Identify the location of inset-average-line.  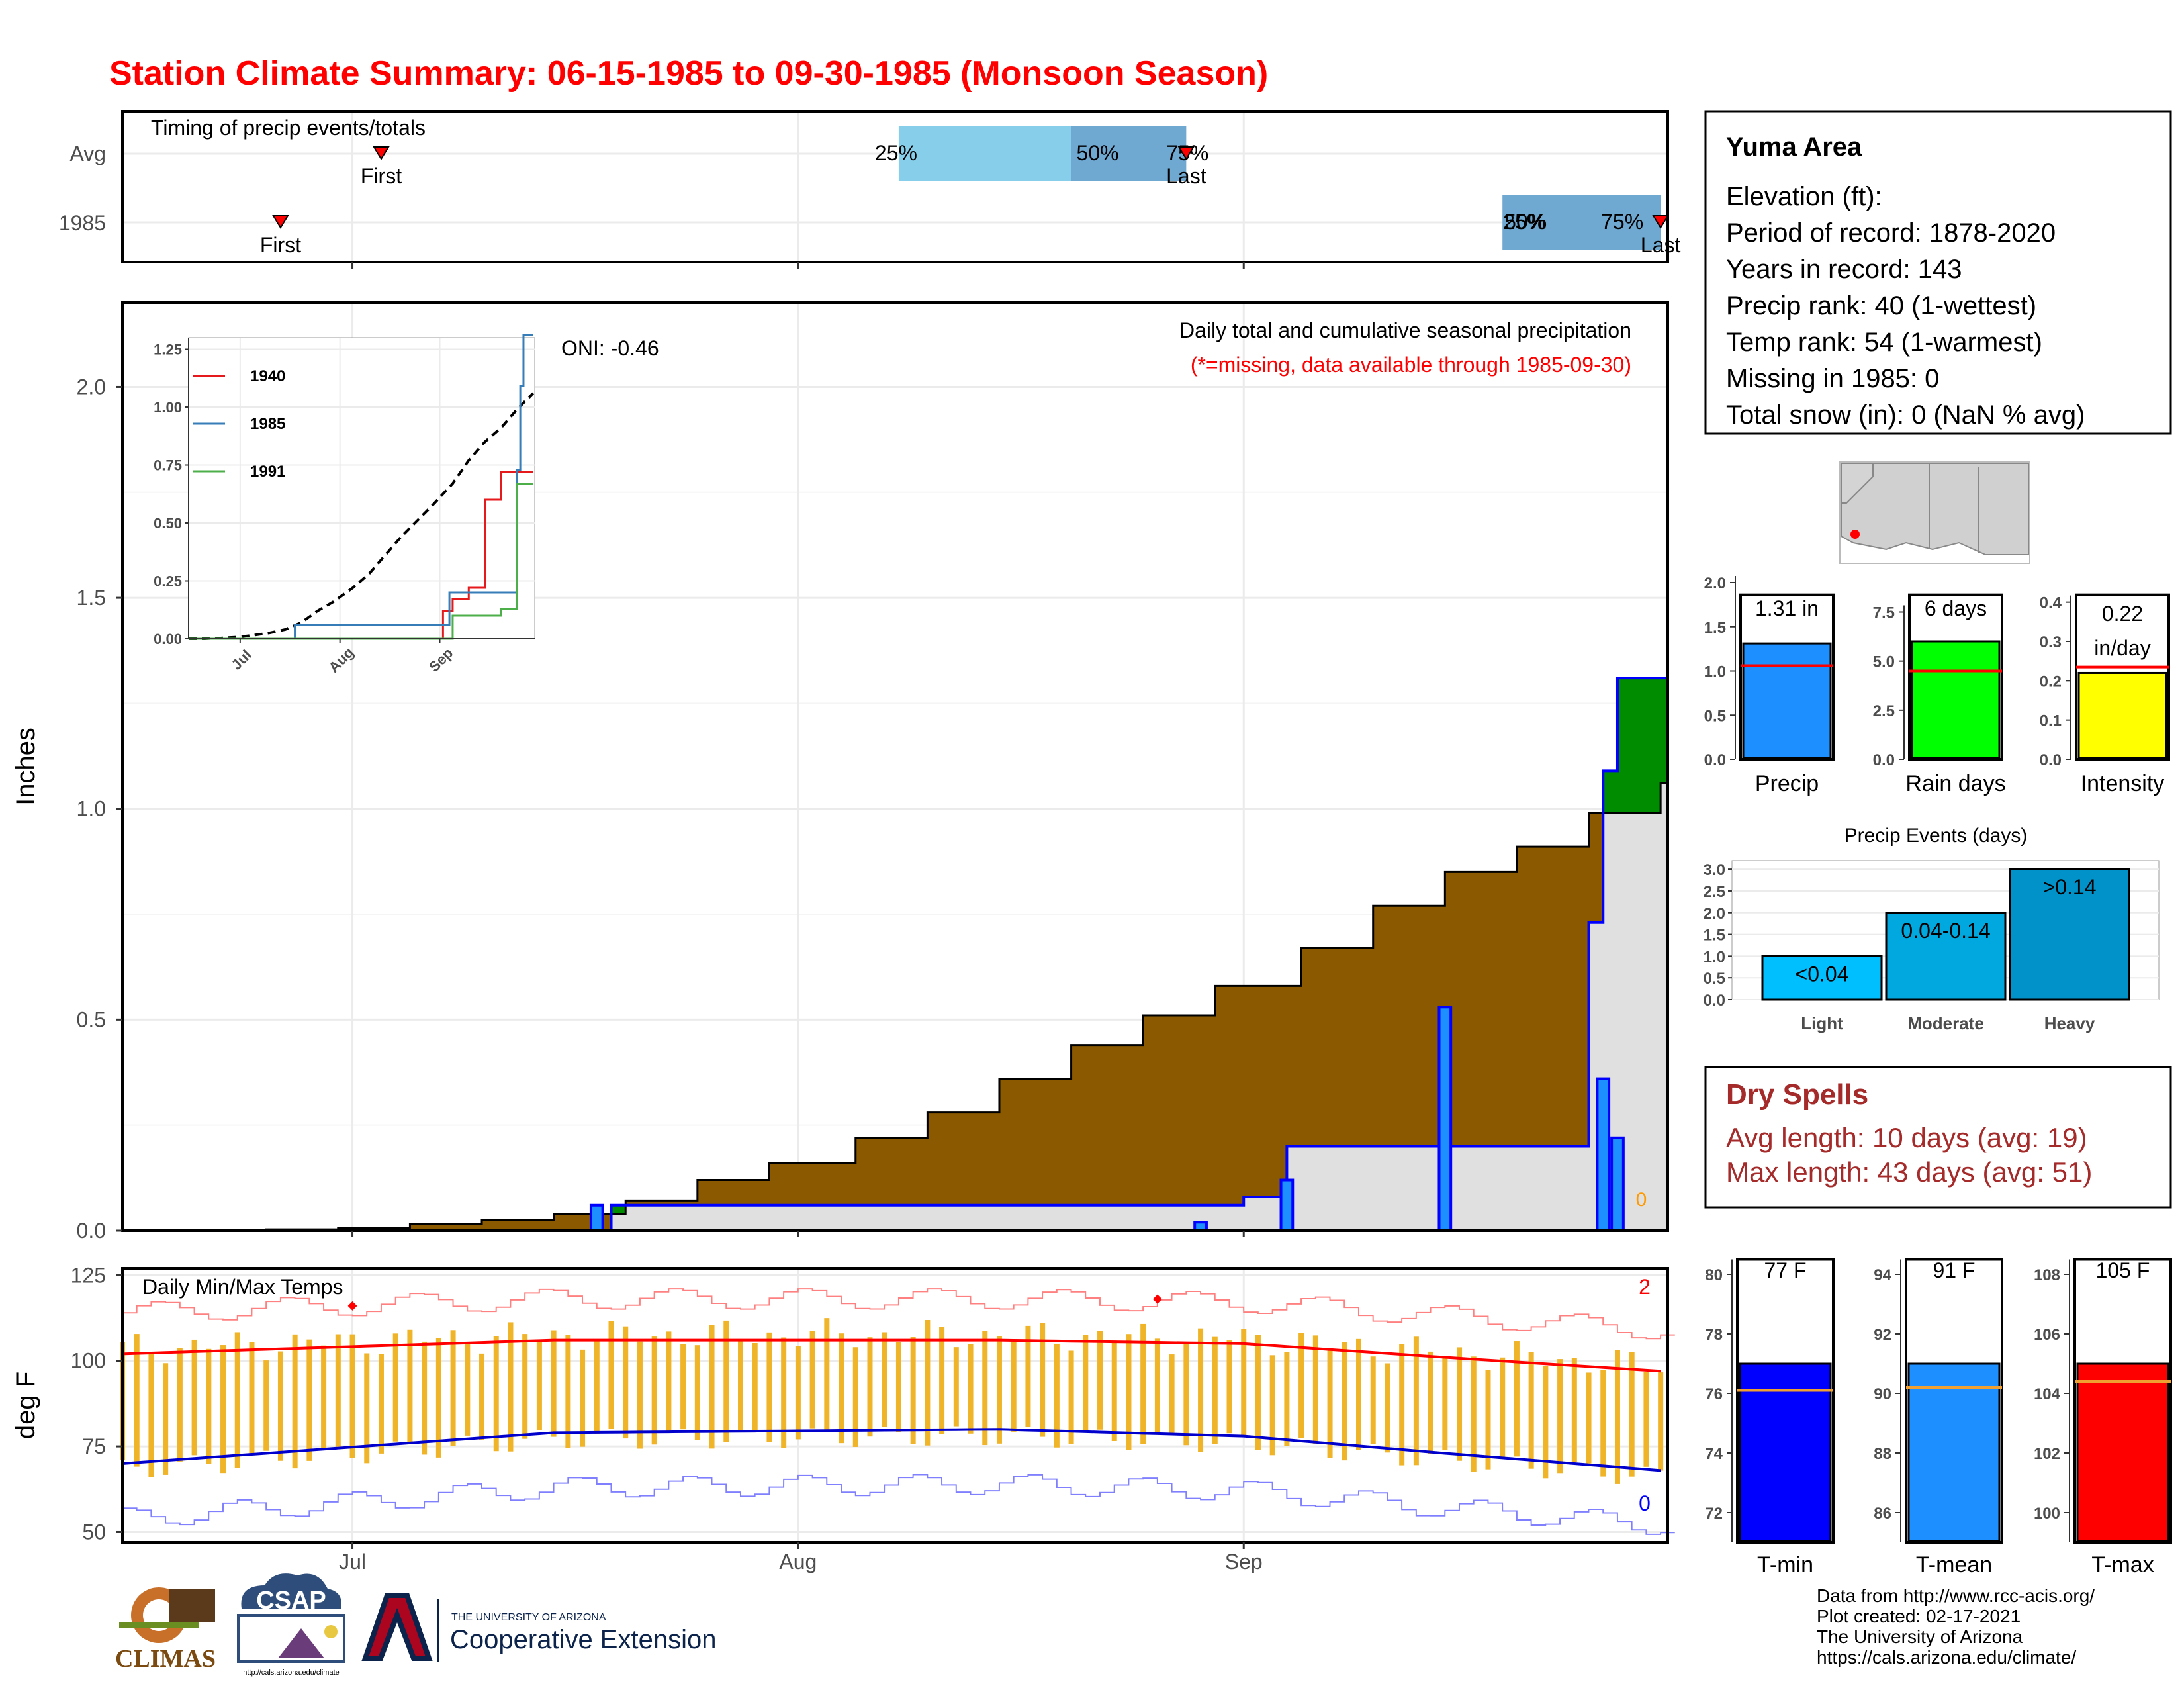
(361, 516).